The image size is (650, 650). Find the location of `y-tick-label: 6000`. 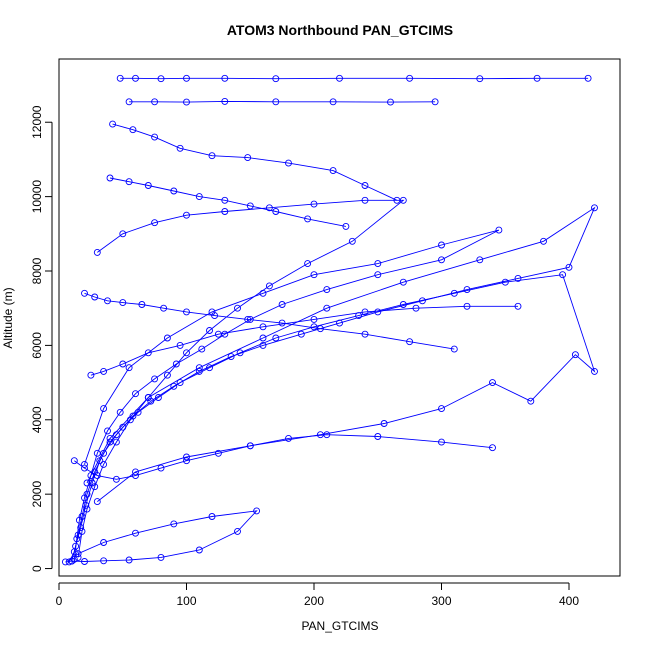

y-tick-label: 6000 is located at coordinates (37, 345).